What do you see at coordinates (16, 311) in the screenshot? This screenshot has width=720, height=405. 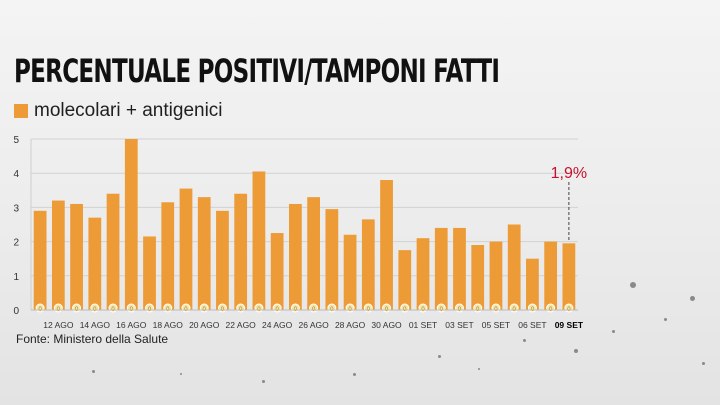 I see `y-tick-label: 0` at bounding box center [16, 311].